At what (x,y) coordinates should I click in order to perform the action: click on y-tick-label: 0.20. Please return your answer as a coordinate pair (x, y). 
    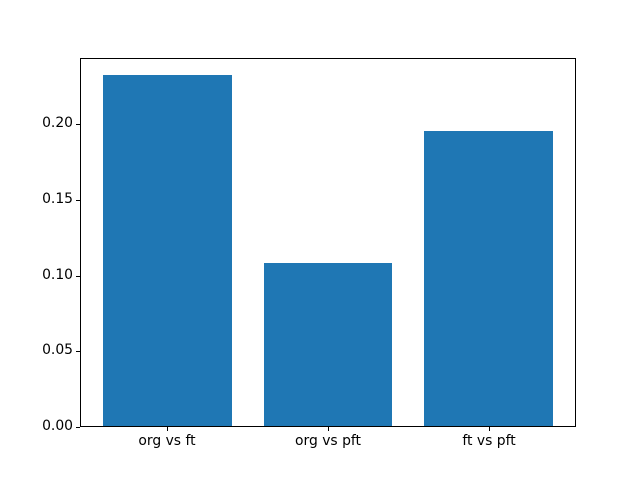
    Looking at the image, I should click on (57, 123).